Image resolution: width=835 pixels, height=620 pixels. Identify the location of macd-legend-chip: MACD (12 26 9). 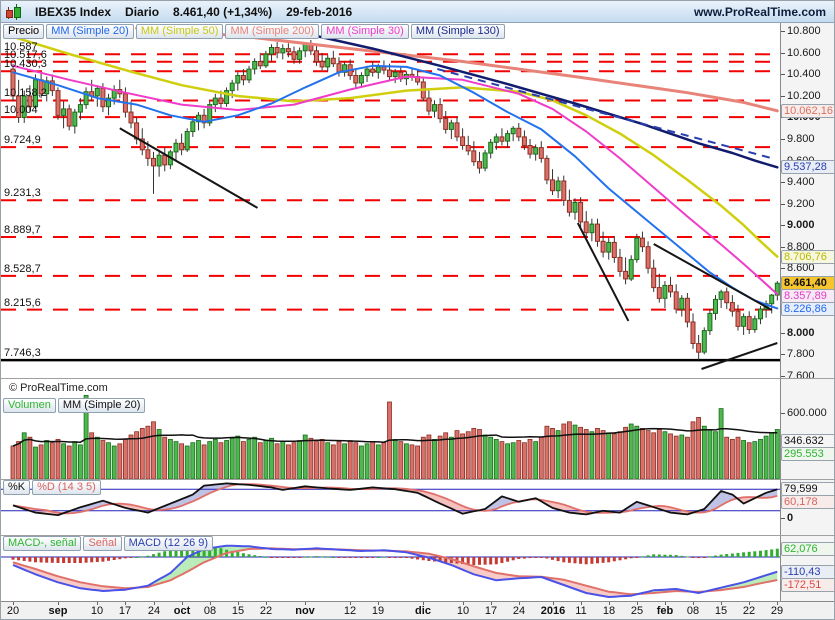
(168, 543).